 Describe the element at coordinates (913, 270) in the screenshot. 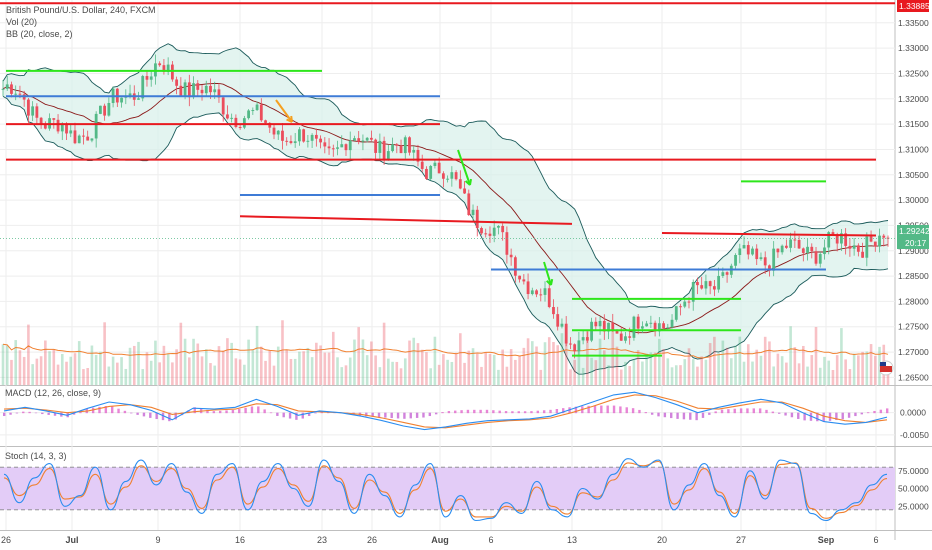

I see `price-axis-panel` at that location.